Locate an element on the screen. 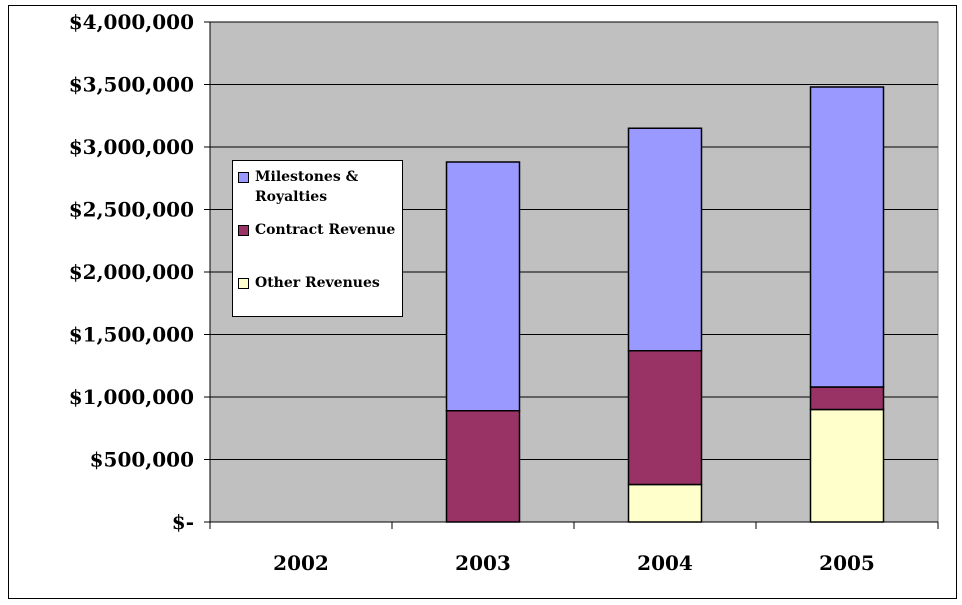 Image resolution: width=962 pixels, height=605 pixels. y-tick-label: $2,500,000 is located at coordinates (131, 210).